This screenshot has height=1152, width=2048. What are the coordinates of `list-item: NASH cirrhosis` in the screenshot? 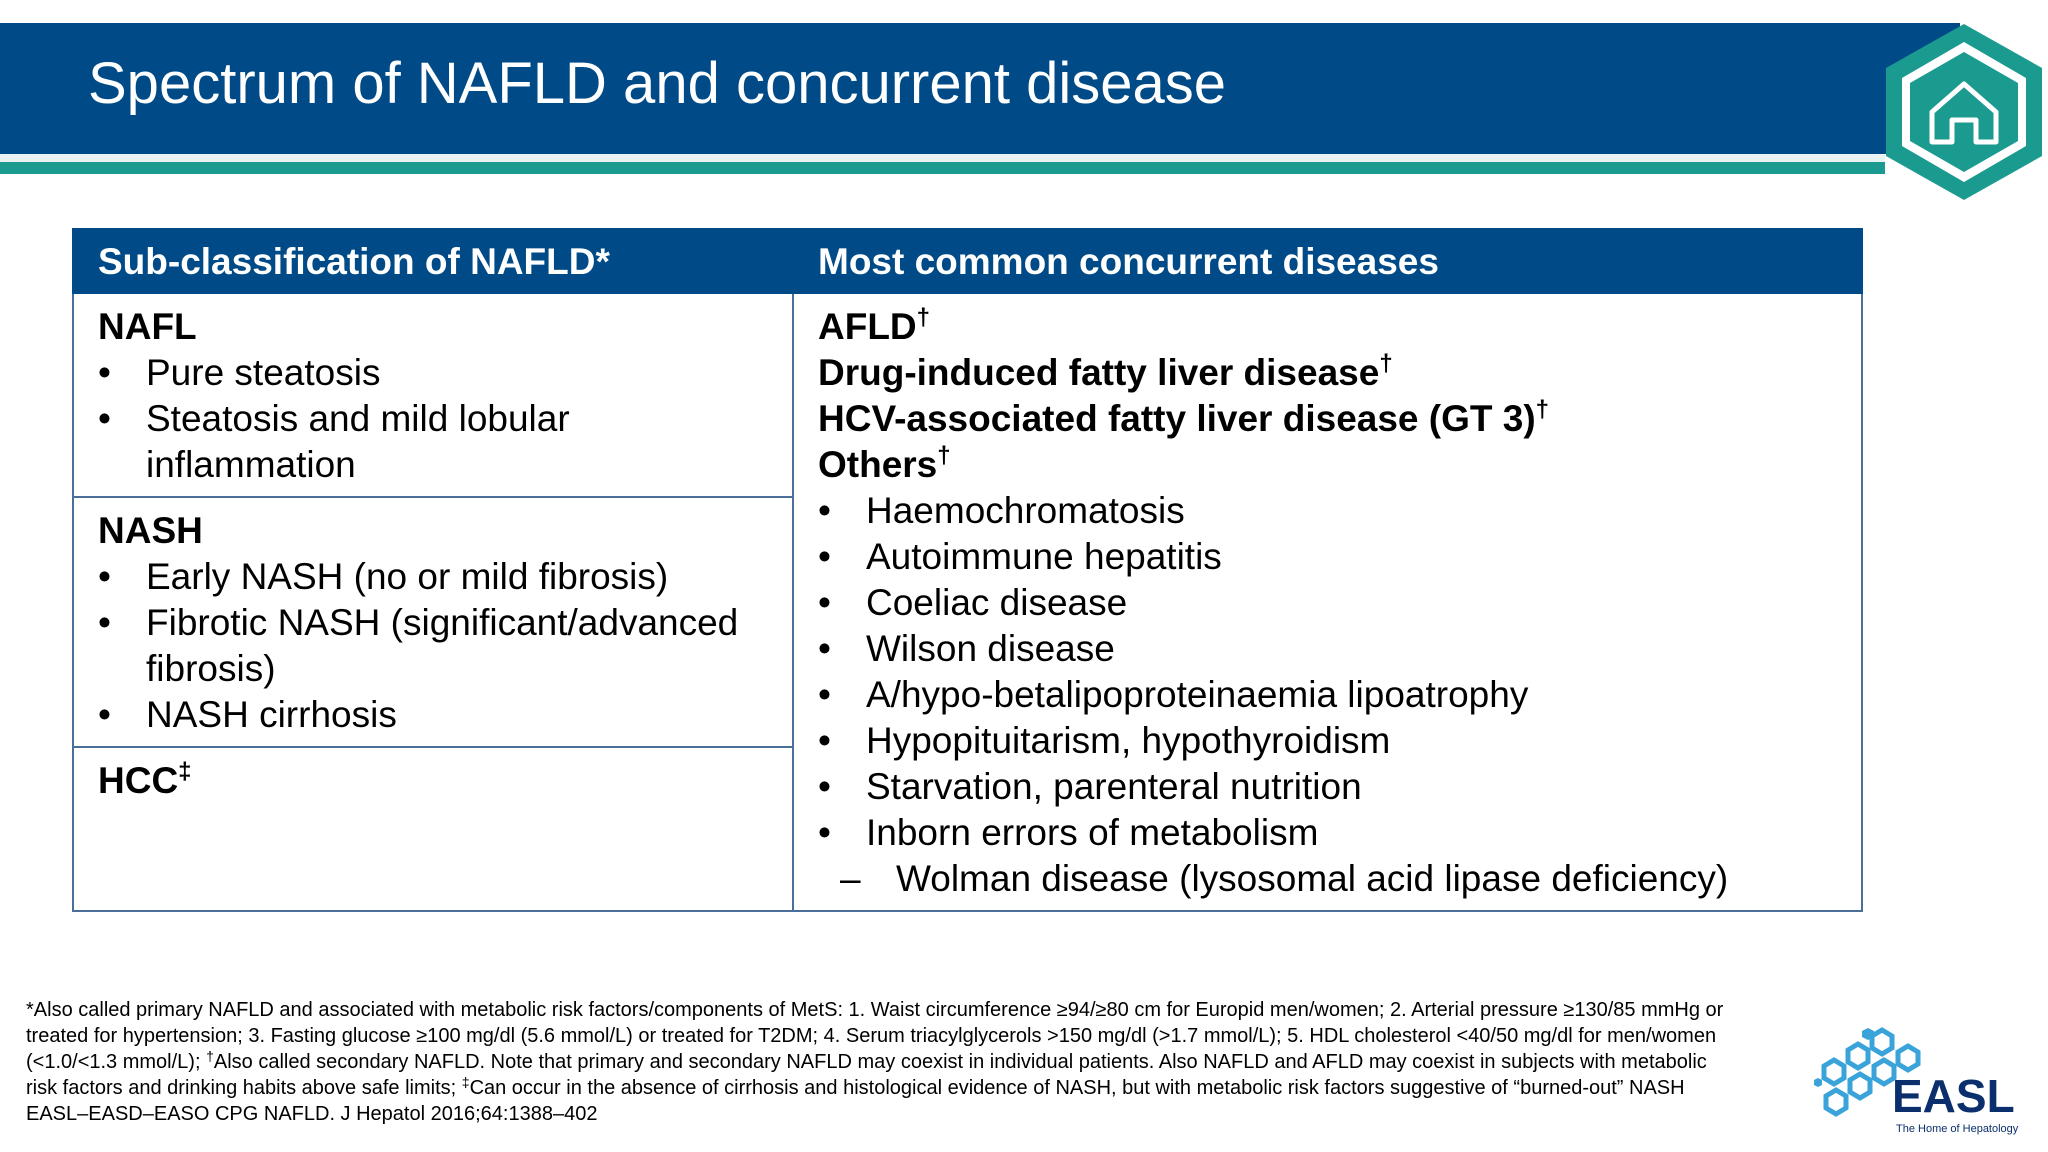 It's located at (435, 715).